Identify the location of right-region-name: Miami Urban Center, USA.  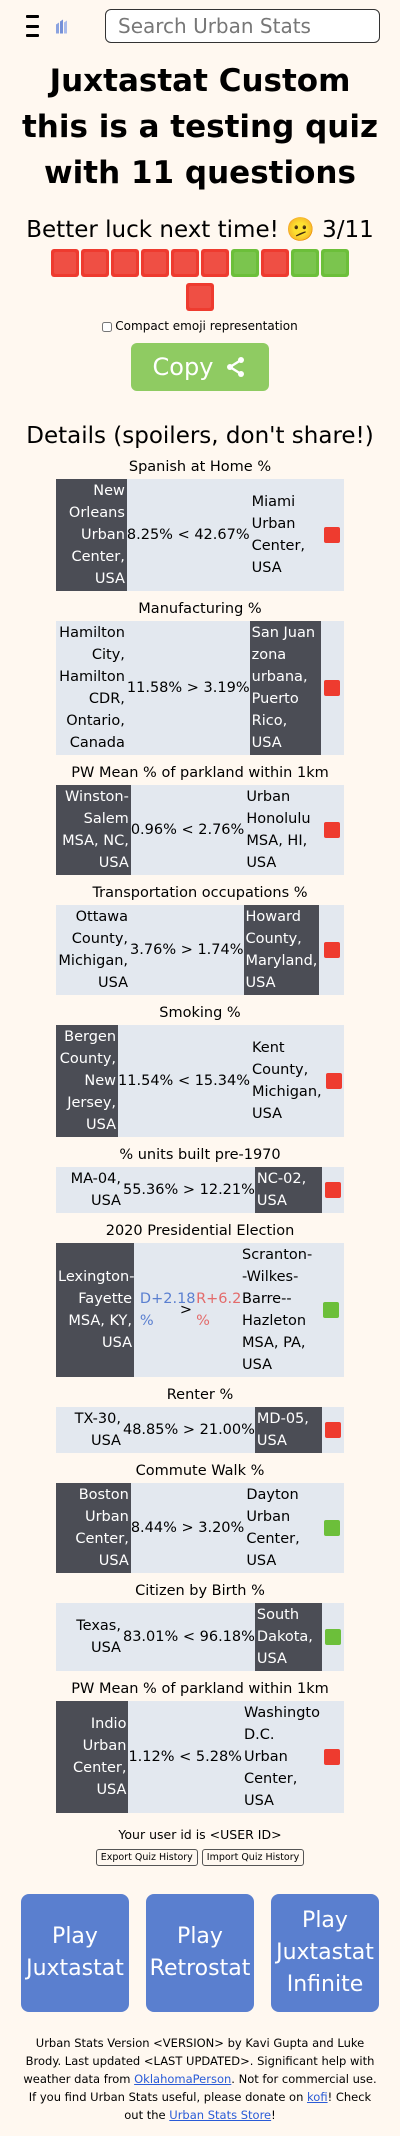
(278, 535).